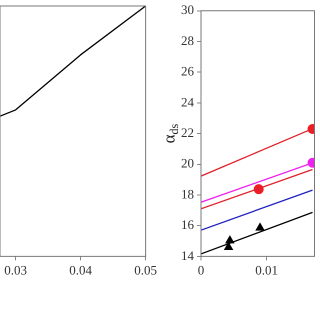  Describe the element at coordinates (201, 270) in the screenshot. I see `x-tick-label: 0` at that location.